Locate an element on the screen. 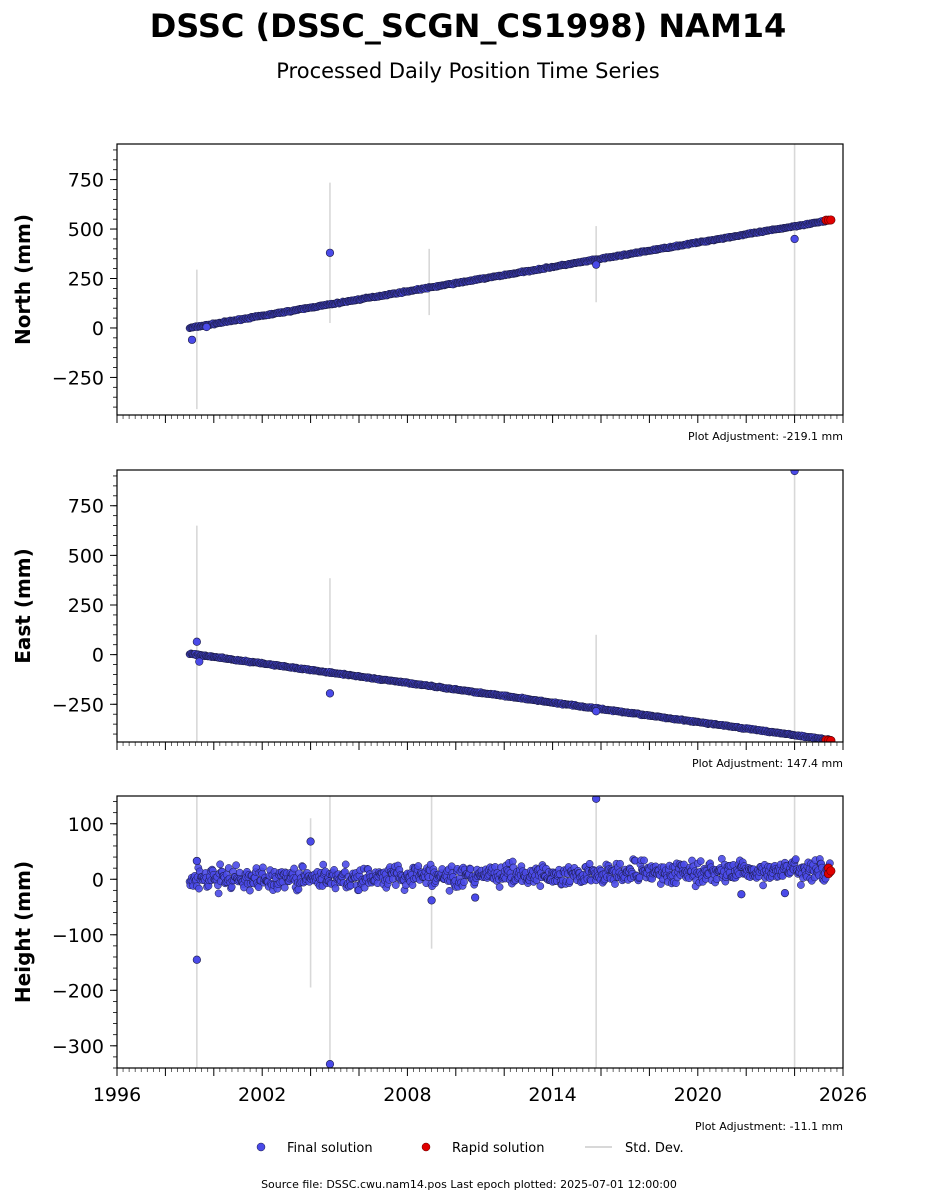  north-ytick-label-4: 750 is located at coordinates (86, 181).